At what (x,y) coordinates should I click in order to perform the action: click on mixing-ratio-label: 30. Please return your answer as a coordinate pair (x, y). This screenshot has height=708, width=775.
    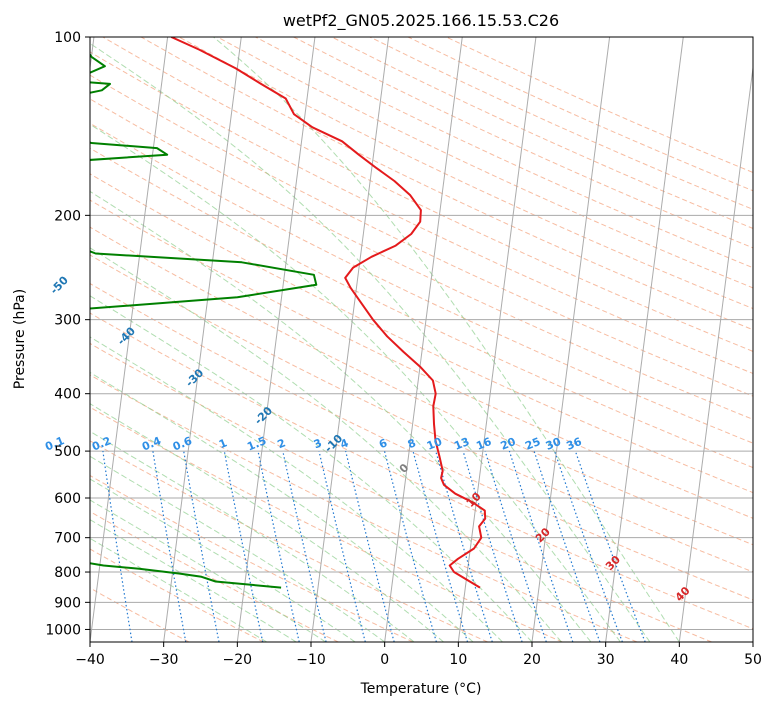
    Looking at the image, I should click on (553, 444).